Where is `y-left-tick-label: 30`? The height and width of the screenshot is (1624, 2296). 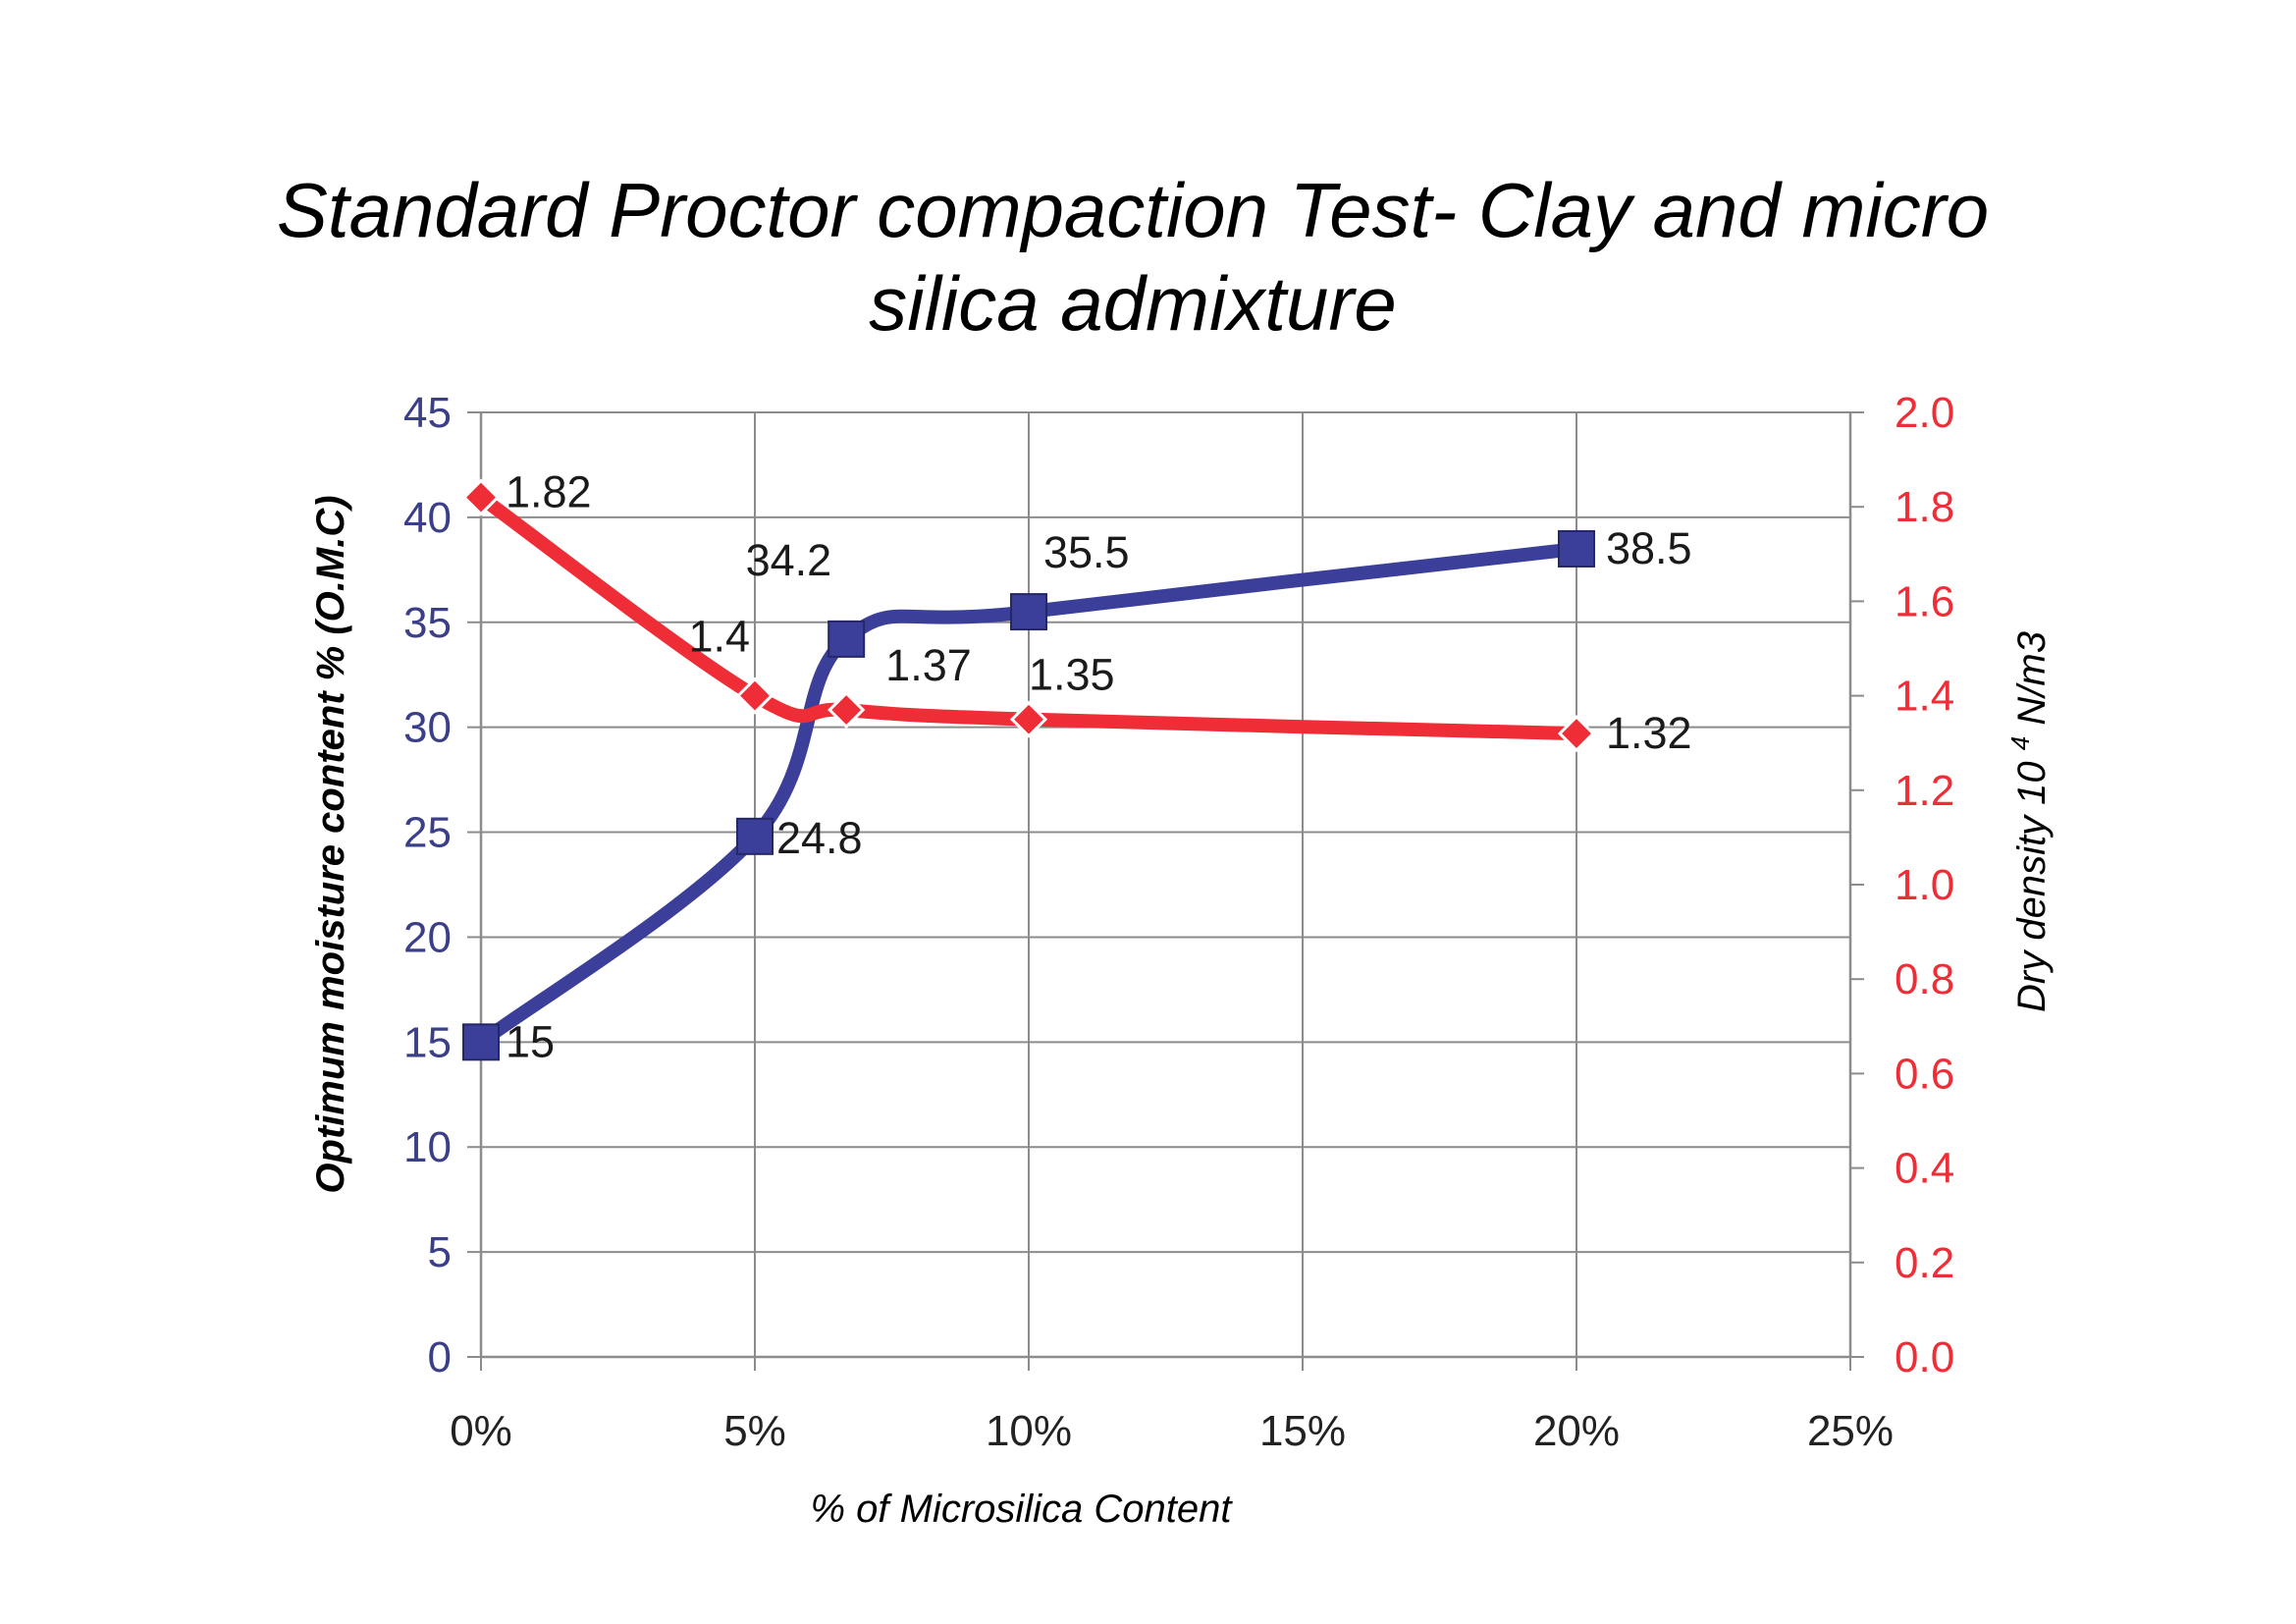
y-left-tick-label: 30 is located at coordinates (428, 728).